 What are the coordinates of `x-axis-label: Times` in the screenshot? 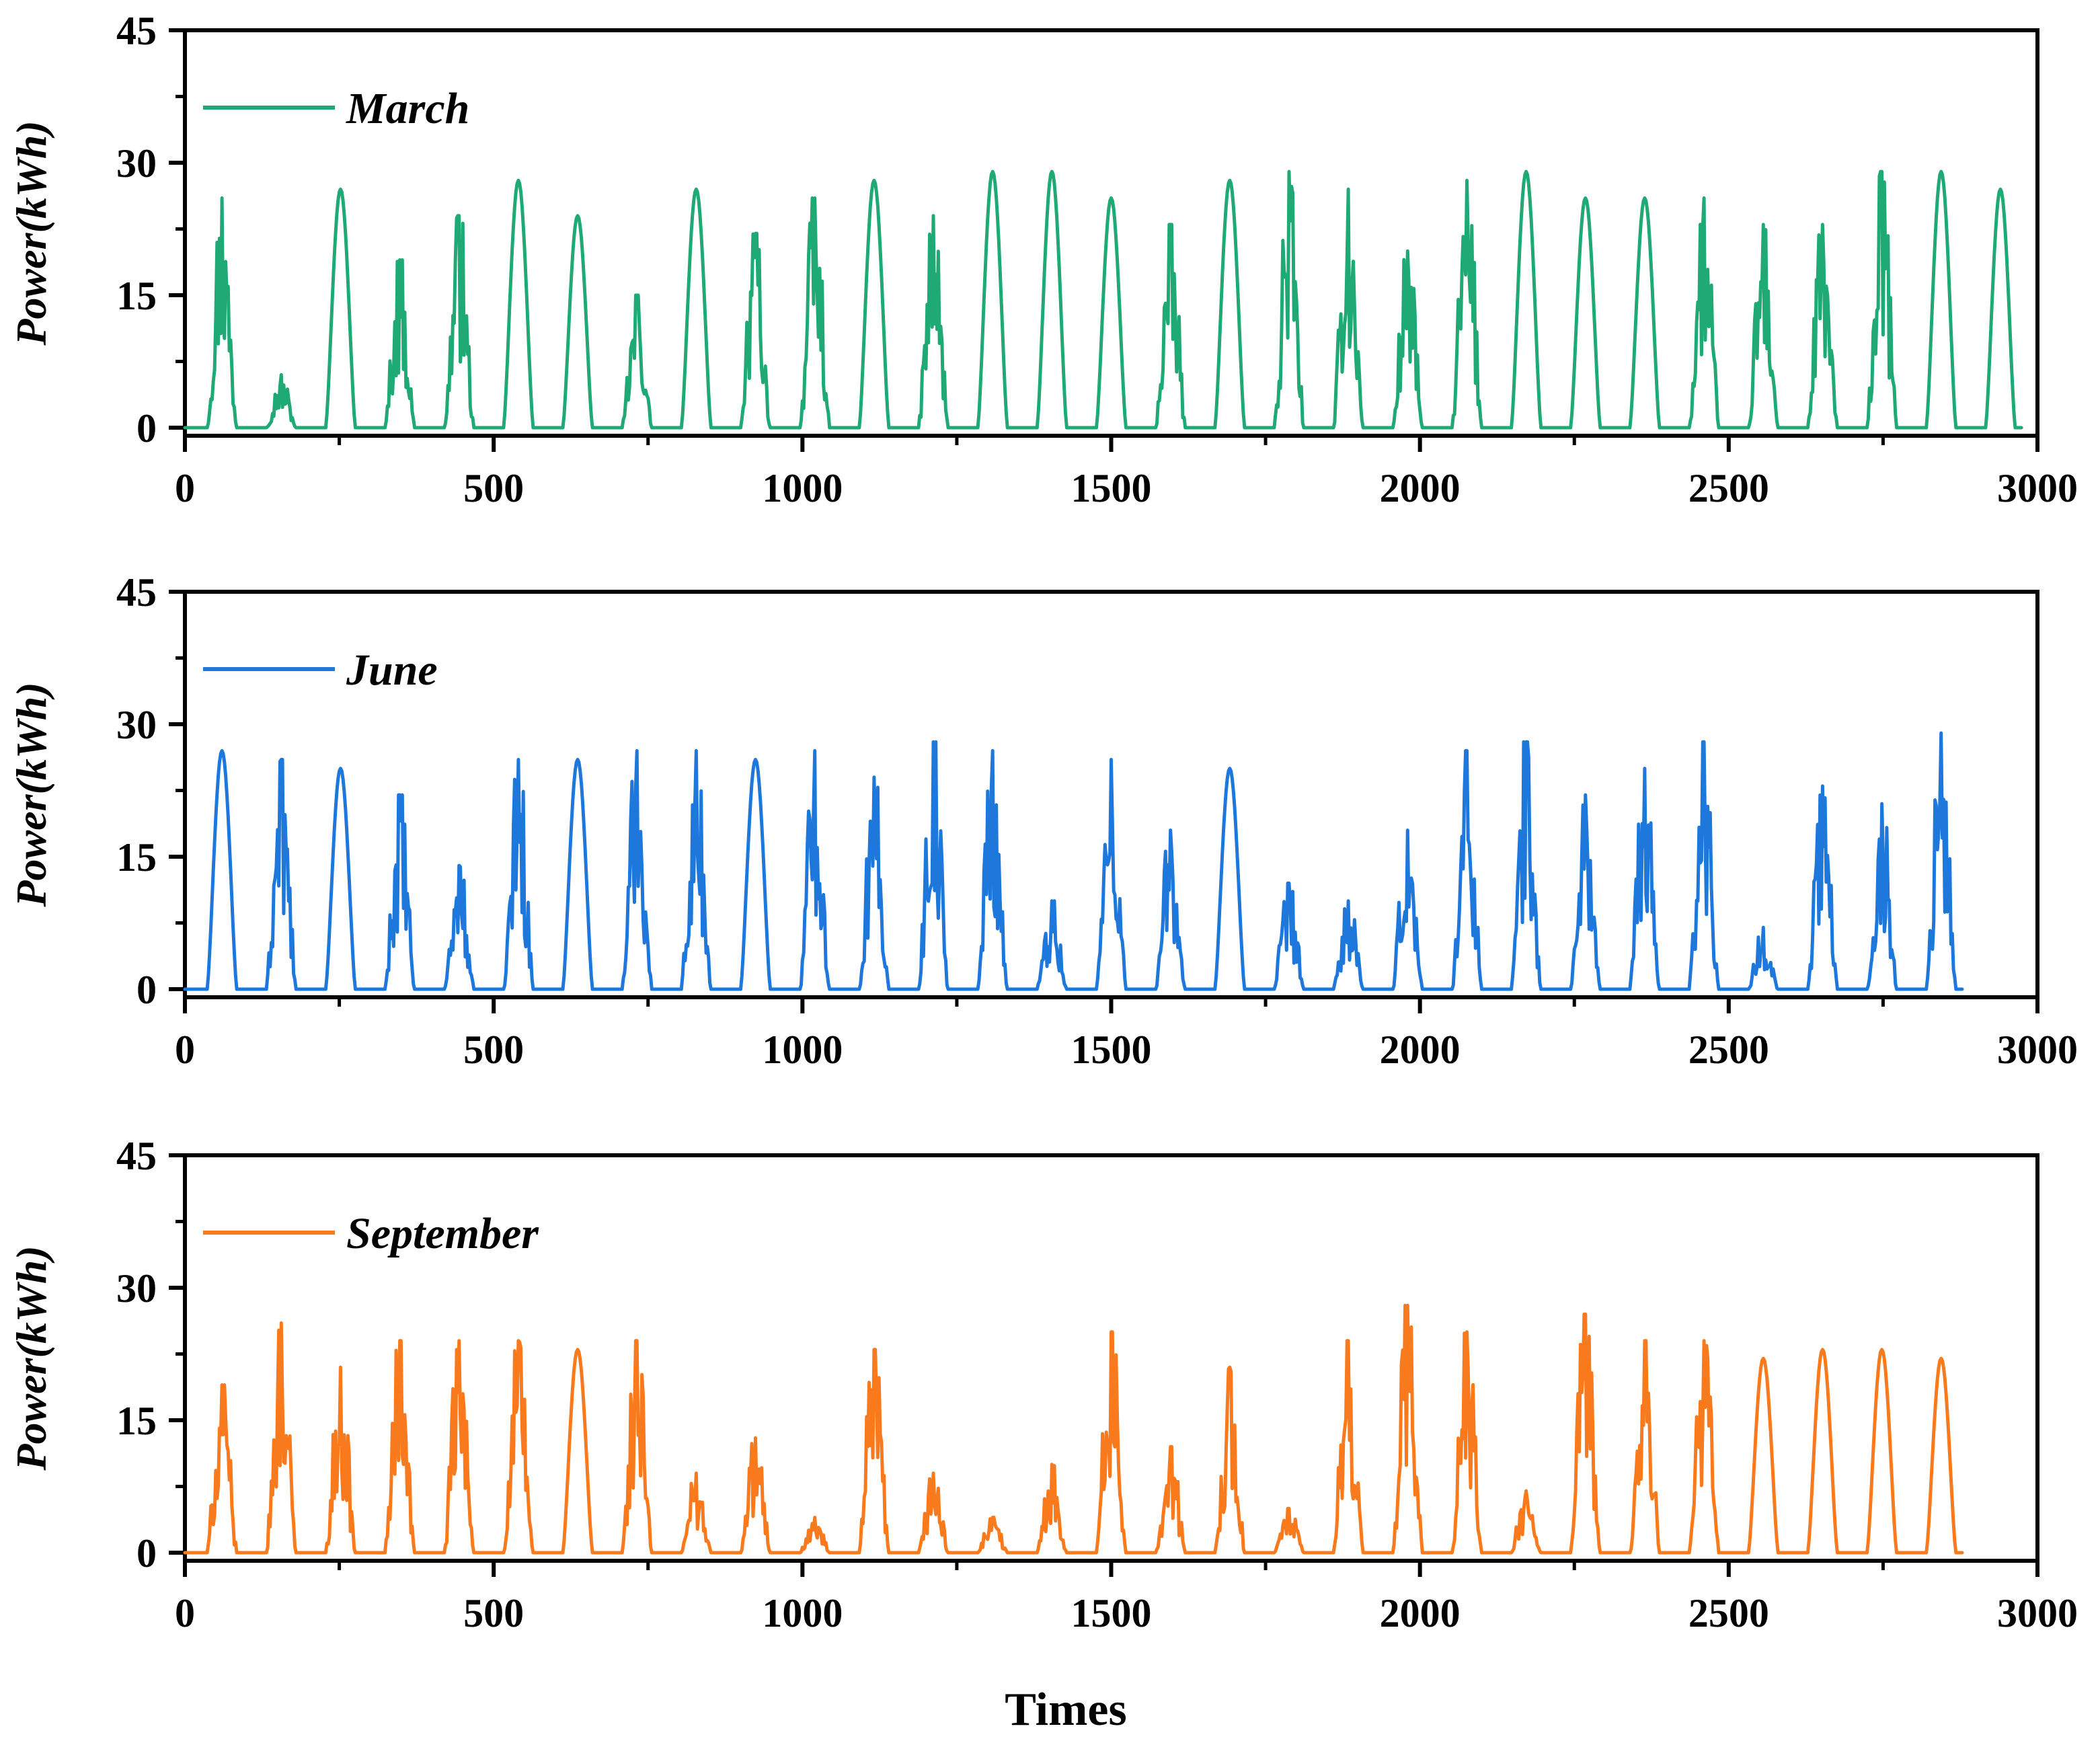 It's located at (1066, 1710).